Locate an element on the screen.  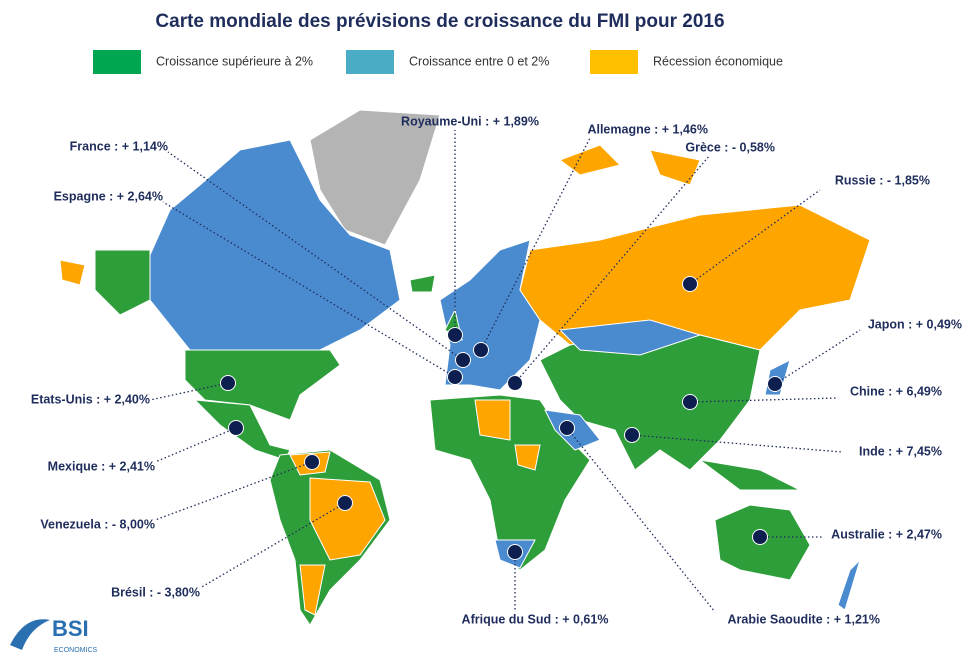
logo: BSI ECONOMICS is located at coordinates (54, 635).